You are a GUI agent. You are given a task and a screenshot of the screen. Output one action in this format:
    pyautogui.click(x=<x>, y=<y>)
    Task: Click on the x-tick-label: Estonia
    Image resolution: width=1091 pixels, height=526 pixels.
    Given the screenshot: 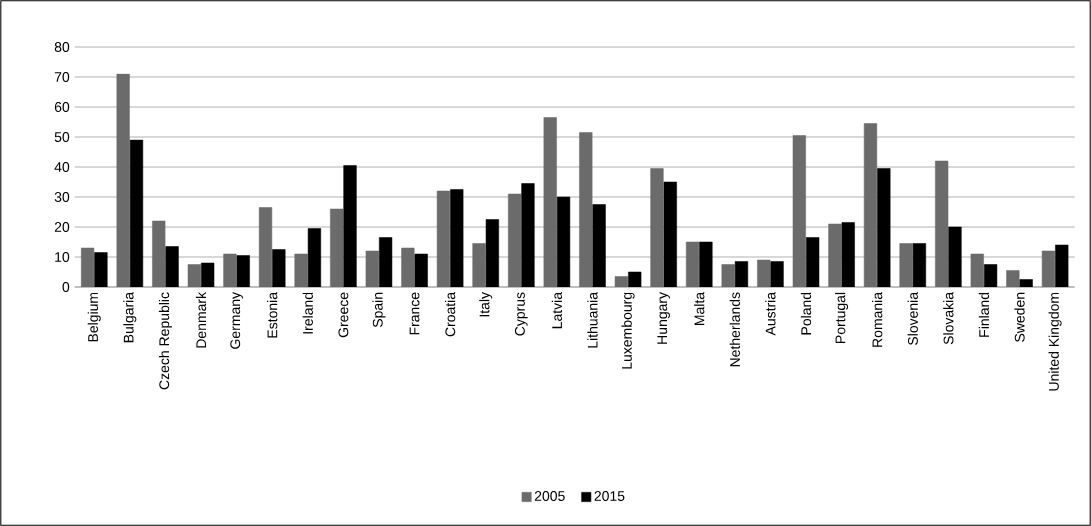 What is the action you would take?
    pyautogui.click(x=272, y=314)
    